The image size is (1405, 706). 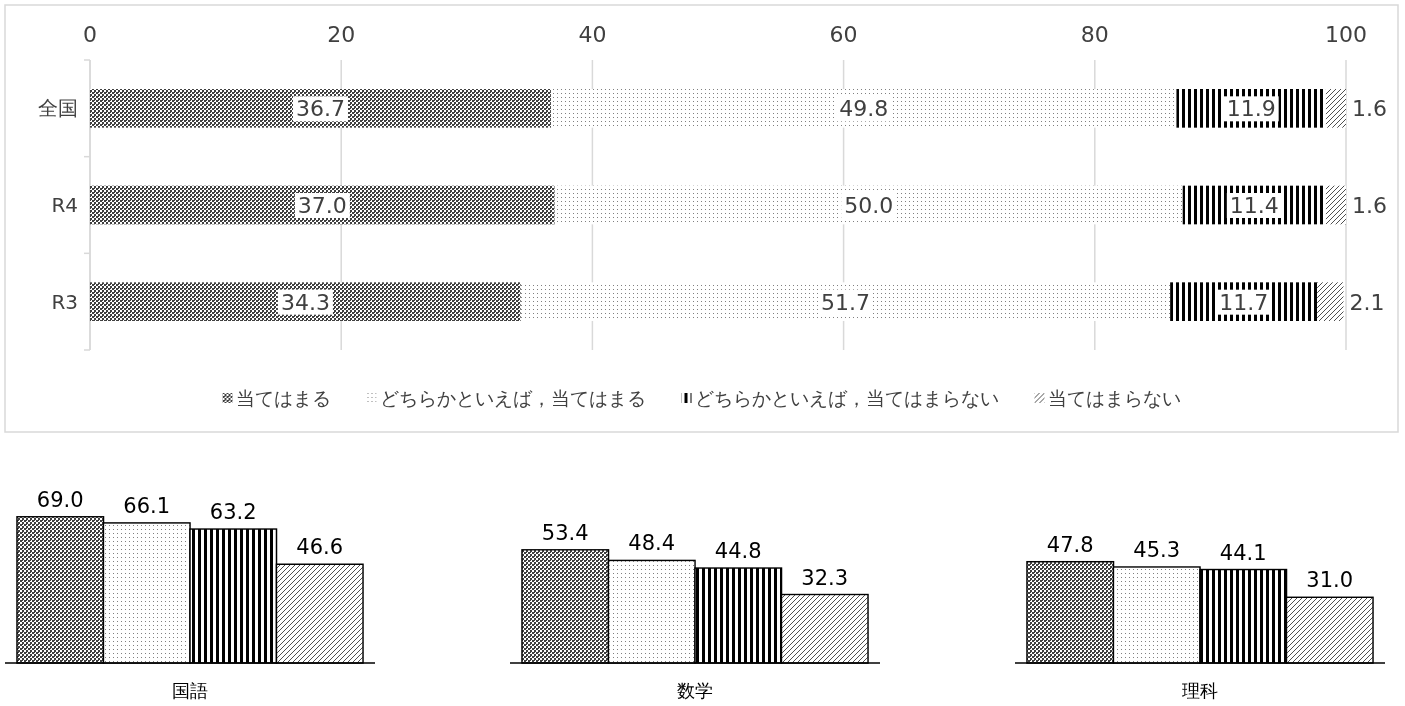 What do you see at coordinates (846, 398) in the screenshot?
I see `legend-label: どちらかといえば，当てはまらない` at bounding box center [846, 398].